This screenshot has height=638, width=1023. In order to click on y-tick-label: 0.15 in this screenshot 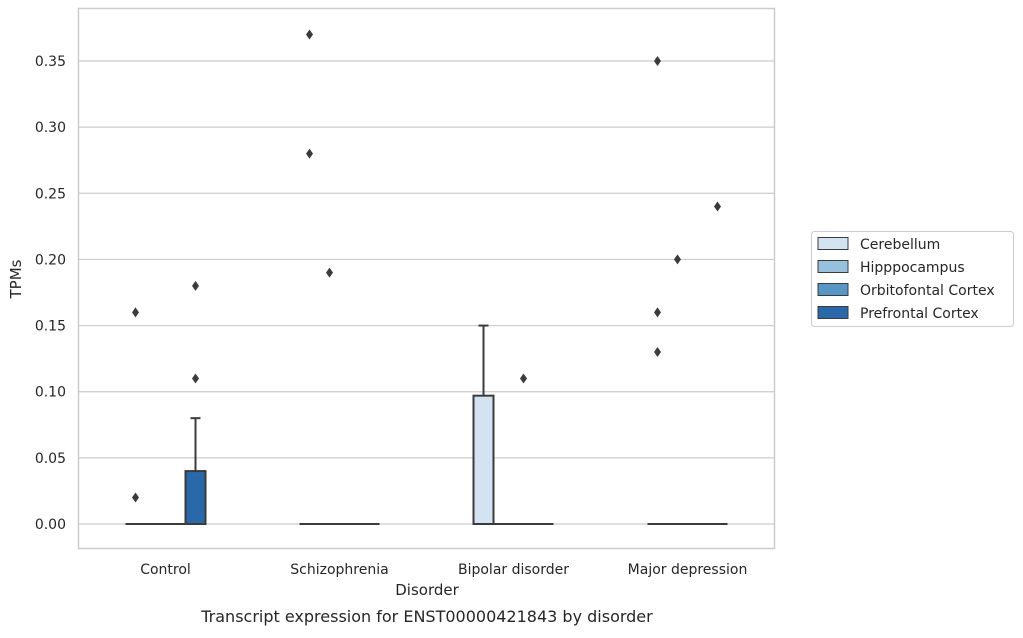, I will do `click(50, 327)`.